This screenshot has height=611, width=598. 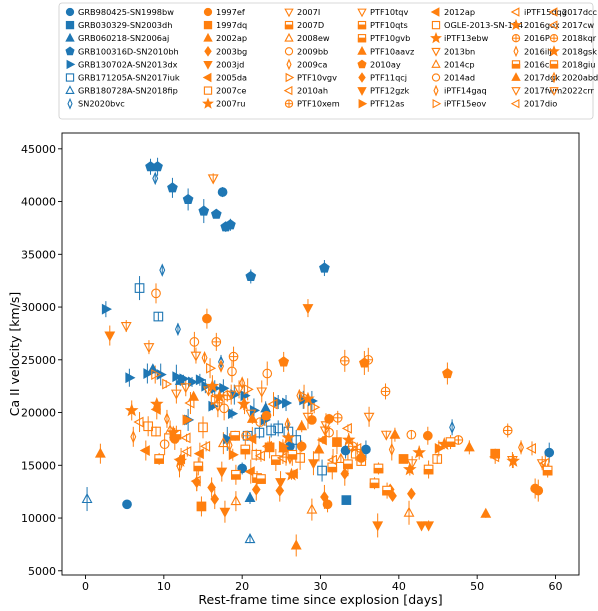 I want to click on legend-entry: 2016P, so click(x=530, y=38).